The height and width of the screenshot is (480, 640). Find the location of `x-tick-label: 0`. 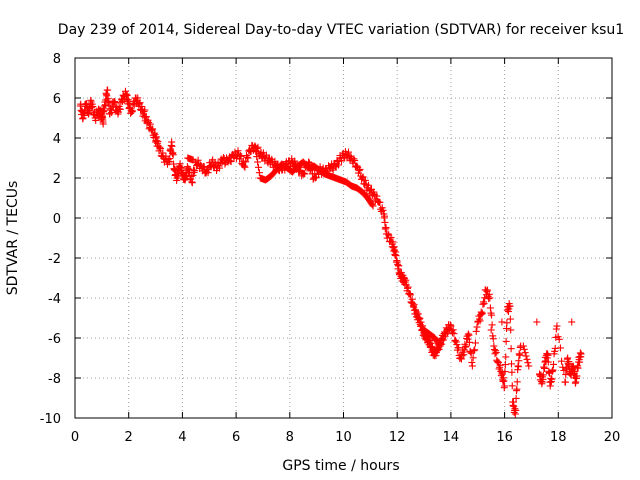

x-tick-label: 0 is located at coordinates (75, 437).